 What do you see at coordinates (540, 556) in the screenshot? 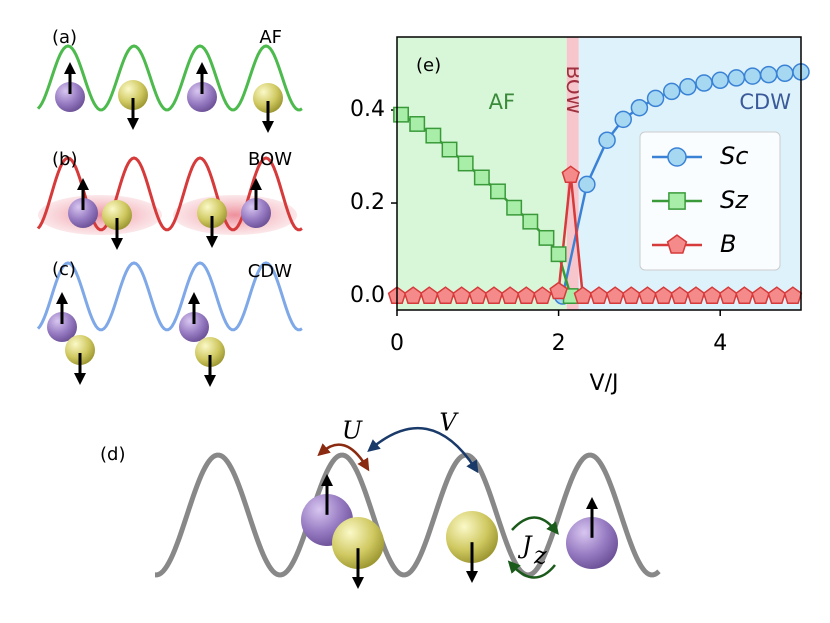
I see `j-subscript: z` at bounding box center [540, 556].